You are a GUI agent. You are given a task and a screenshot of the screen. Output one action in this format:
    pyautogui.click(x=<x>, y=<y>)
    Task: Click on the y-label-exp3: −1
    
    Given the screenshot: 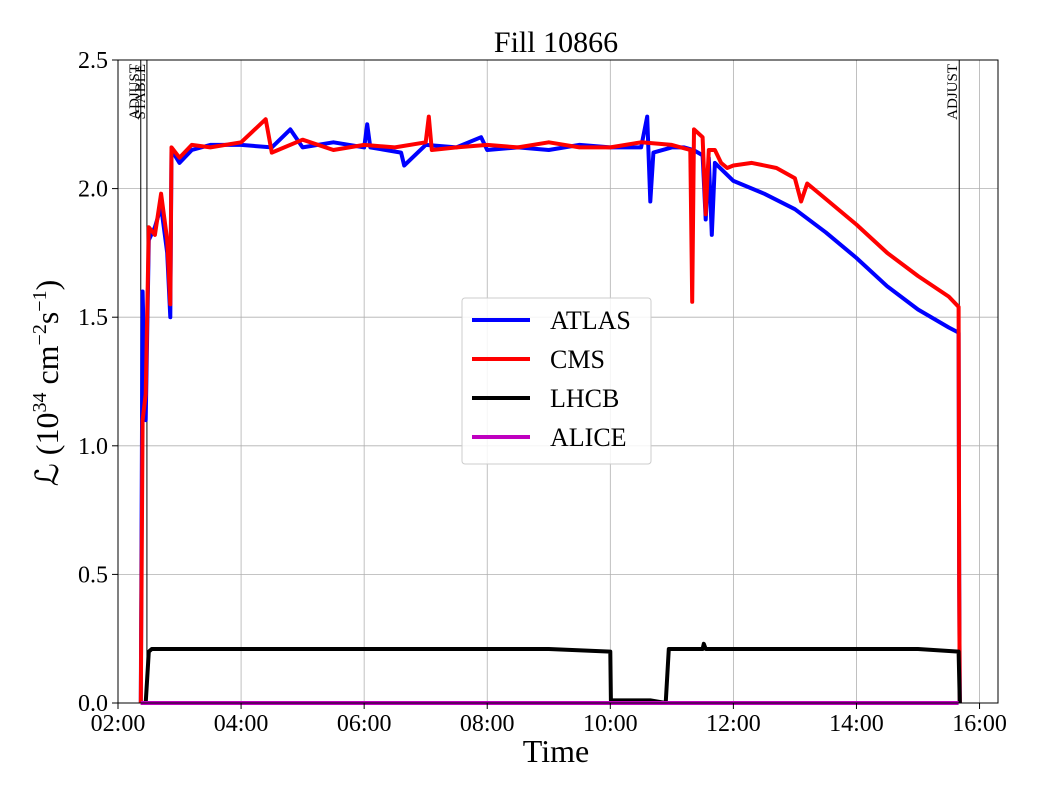 What is the action you would take?
    pyautogui.click(x=40, y=300)
    